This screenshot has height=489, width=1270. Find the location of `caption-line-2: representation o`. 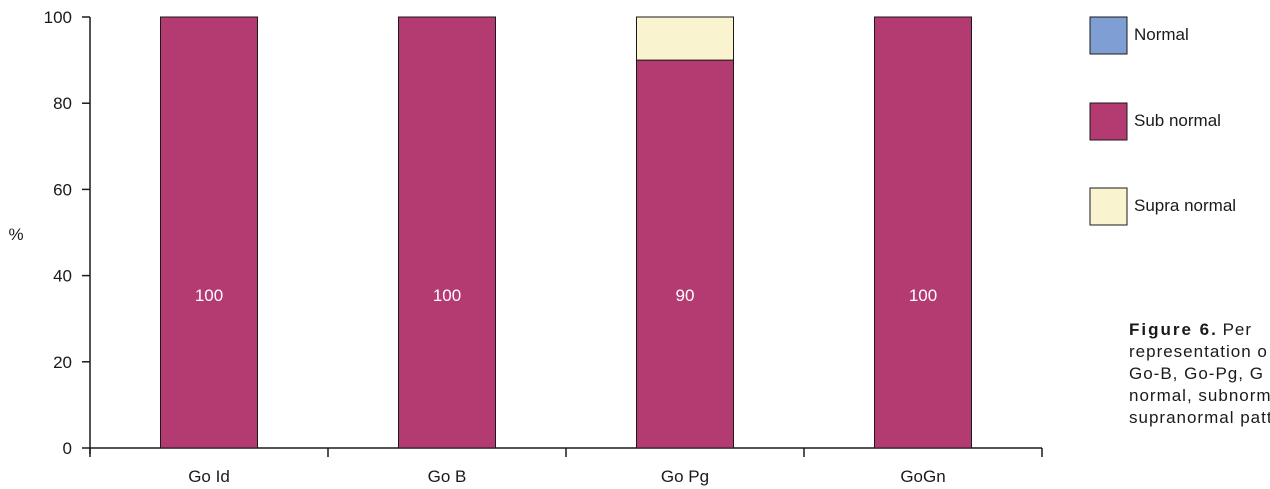

caption-line-2: representation o is located at coordinates (1198, 351).